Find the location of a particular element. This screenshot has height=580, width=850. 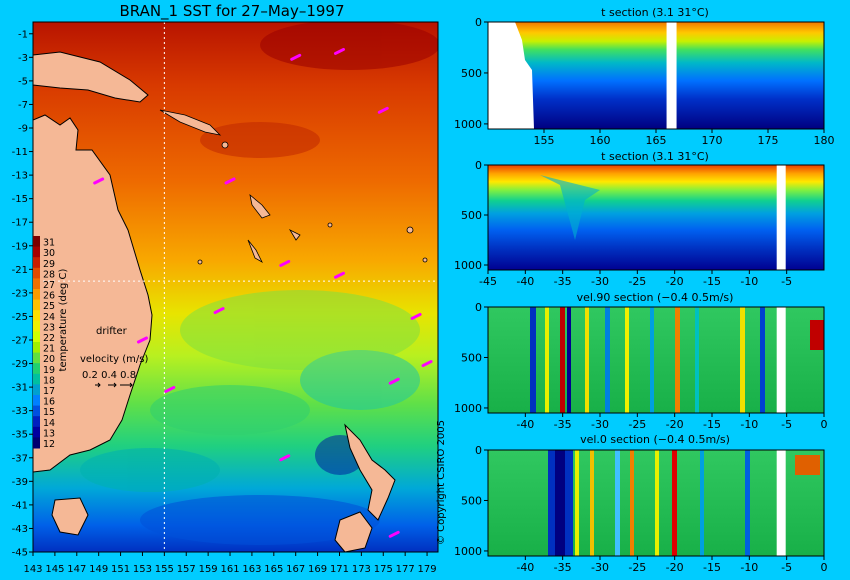

new-zealand-south is located at coordinates (353, 531).